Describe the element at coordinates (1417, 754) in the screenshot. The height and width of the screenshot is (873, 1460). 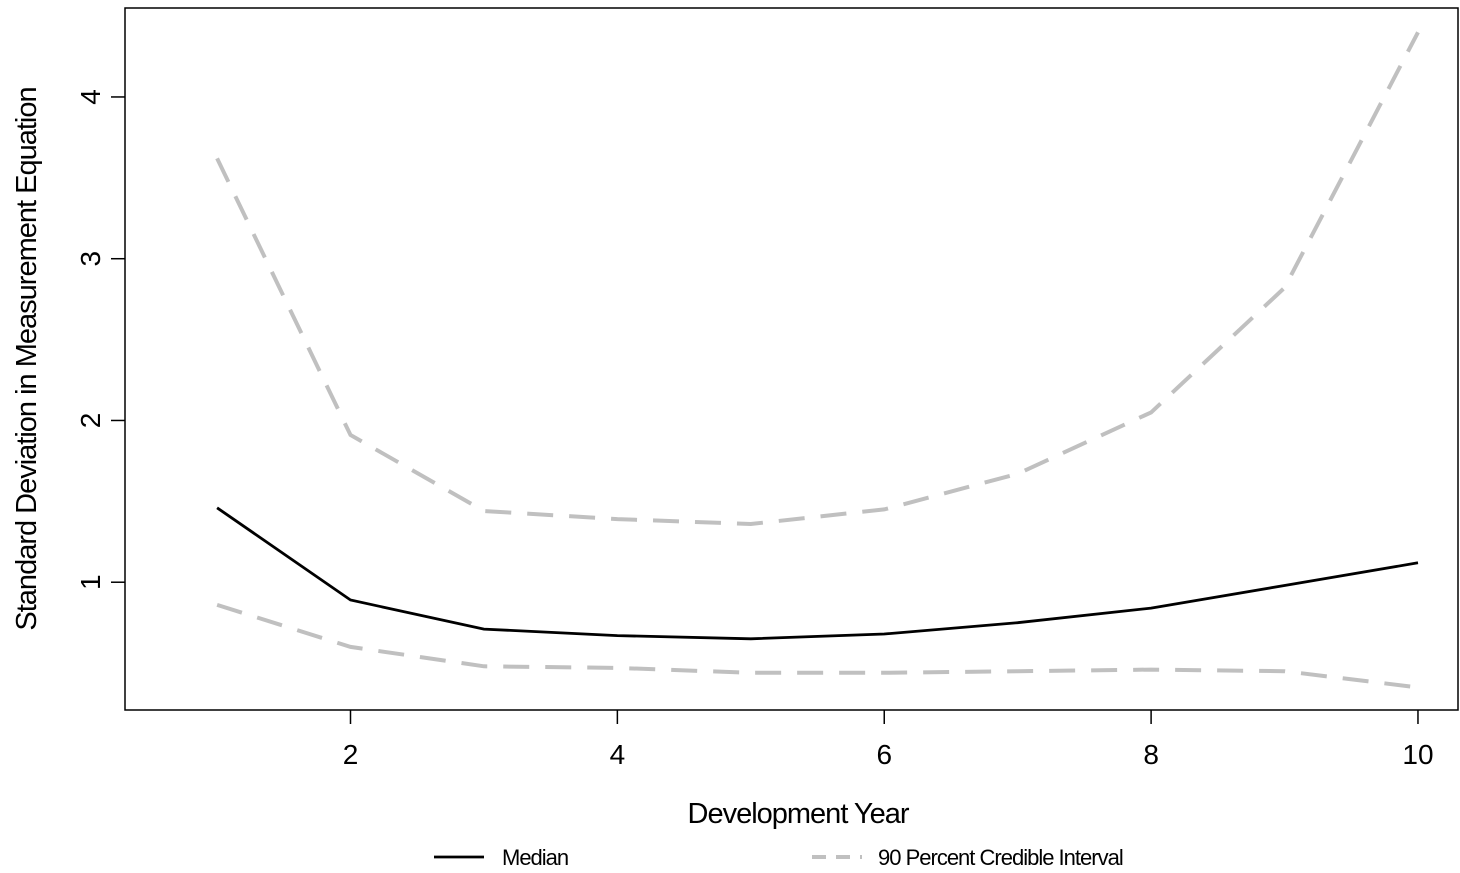
I see `x-tick-label: 10` at that location.